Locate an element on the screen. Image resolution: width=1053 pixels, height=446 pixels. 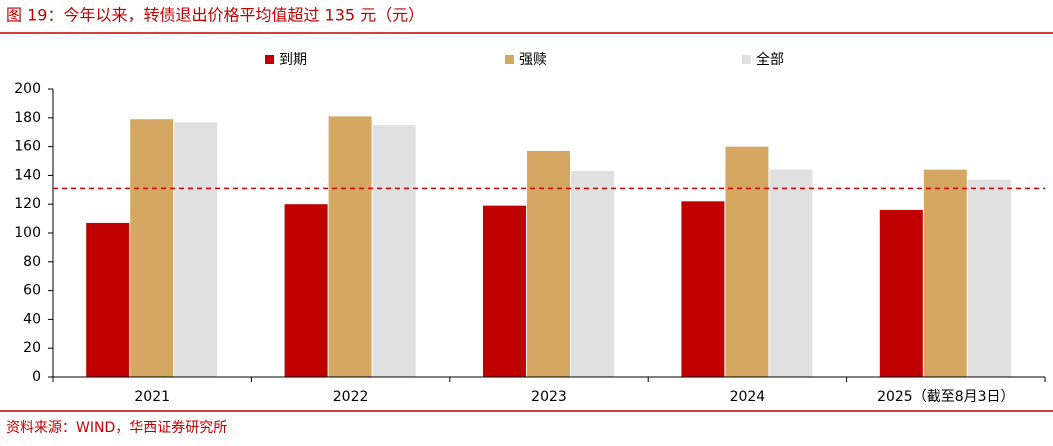
y-tick-label: 20 is located at coordinates (32, 348).